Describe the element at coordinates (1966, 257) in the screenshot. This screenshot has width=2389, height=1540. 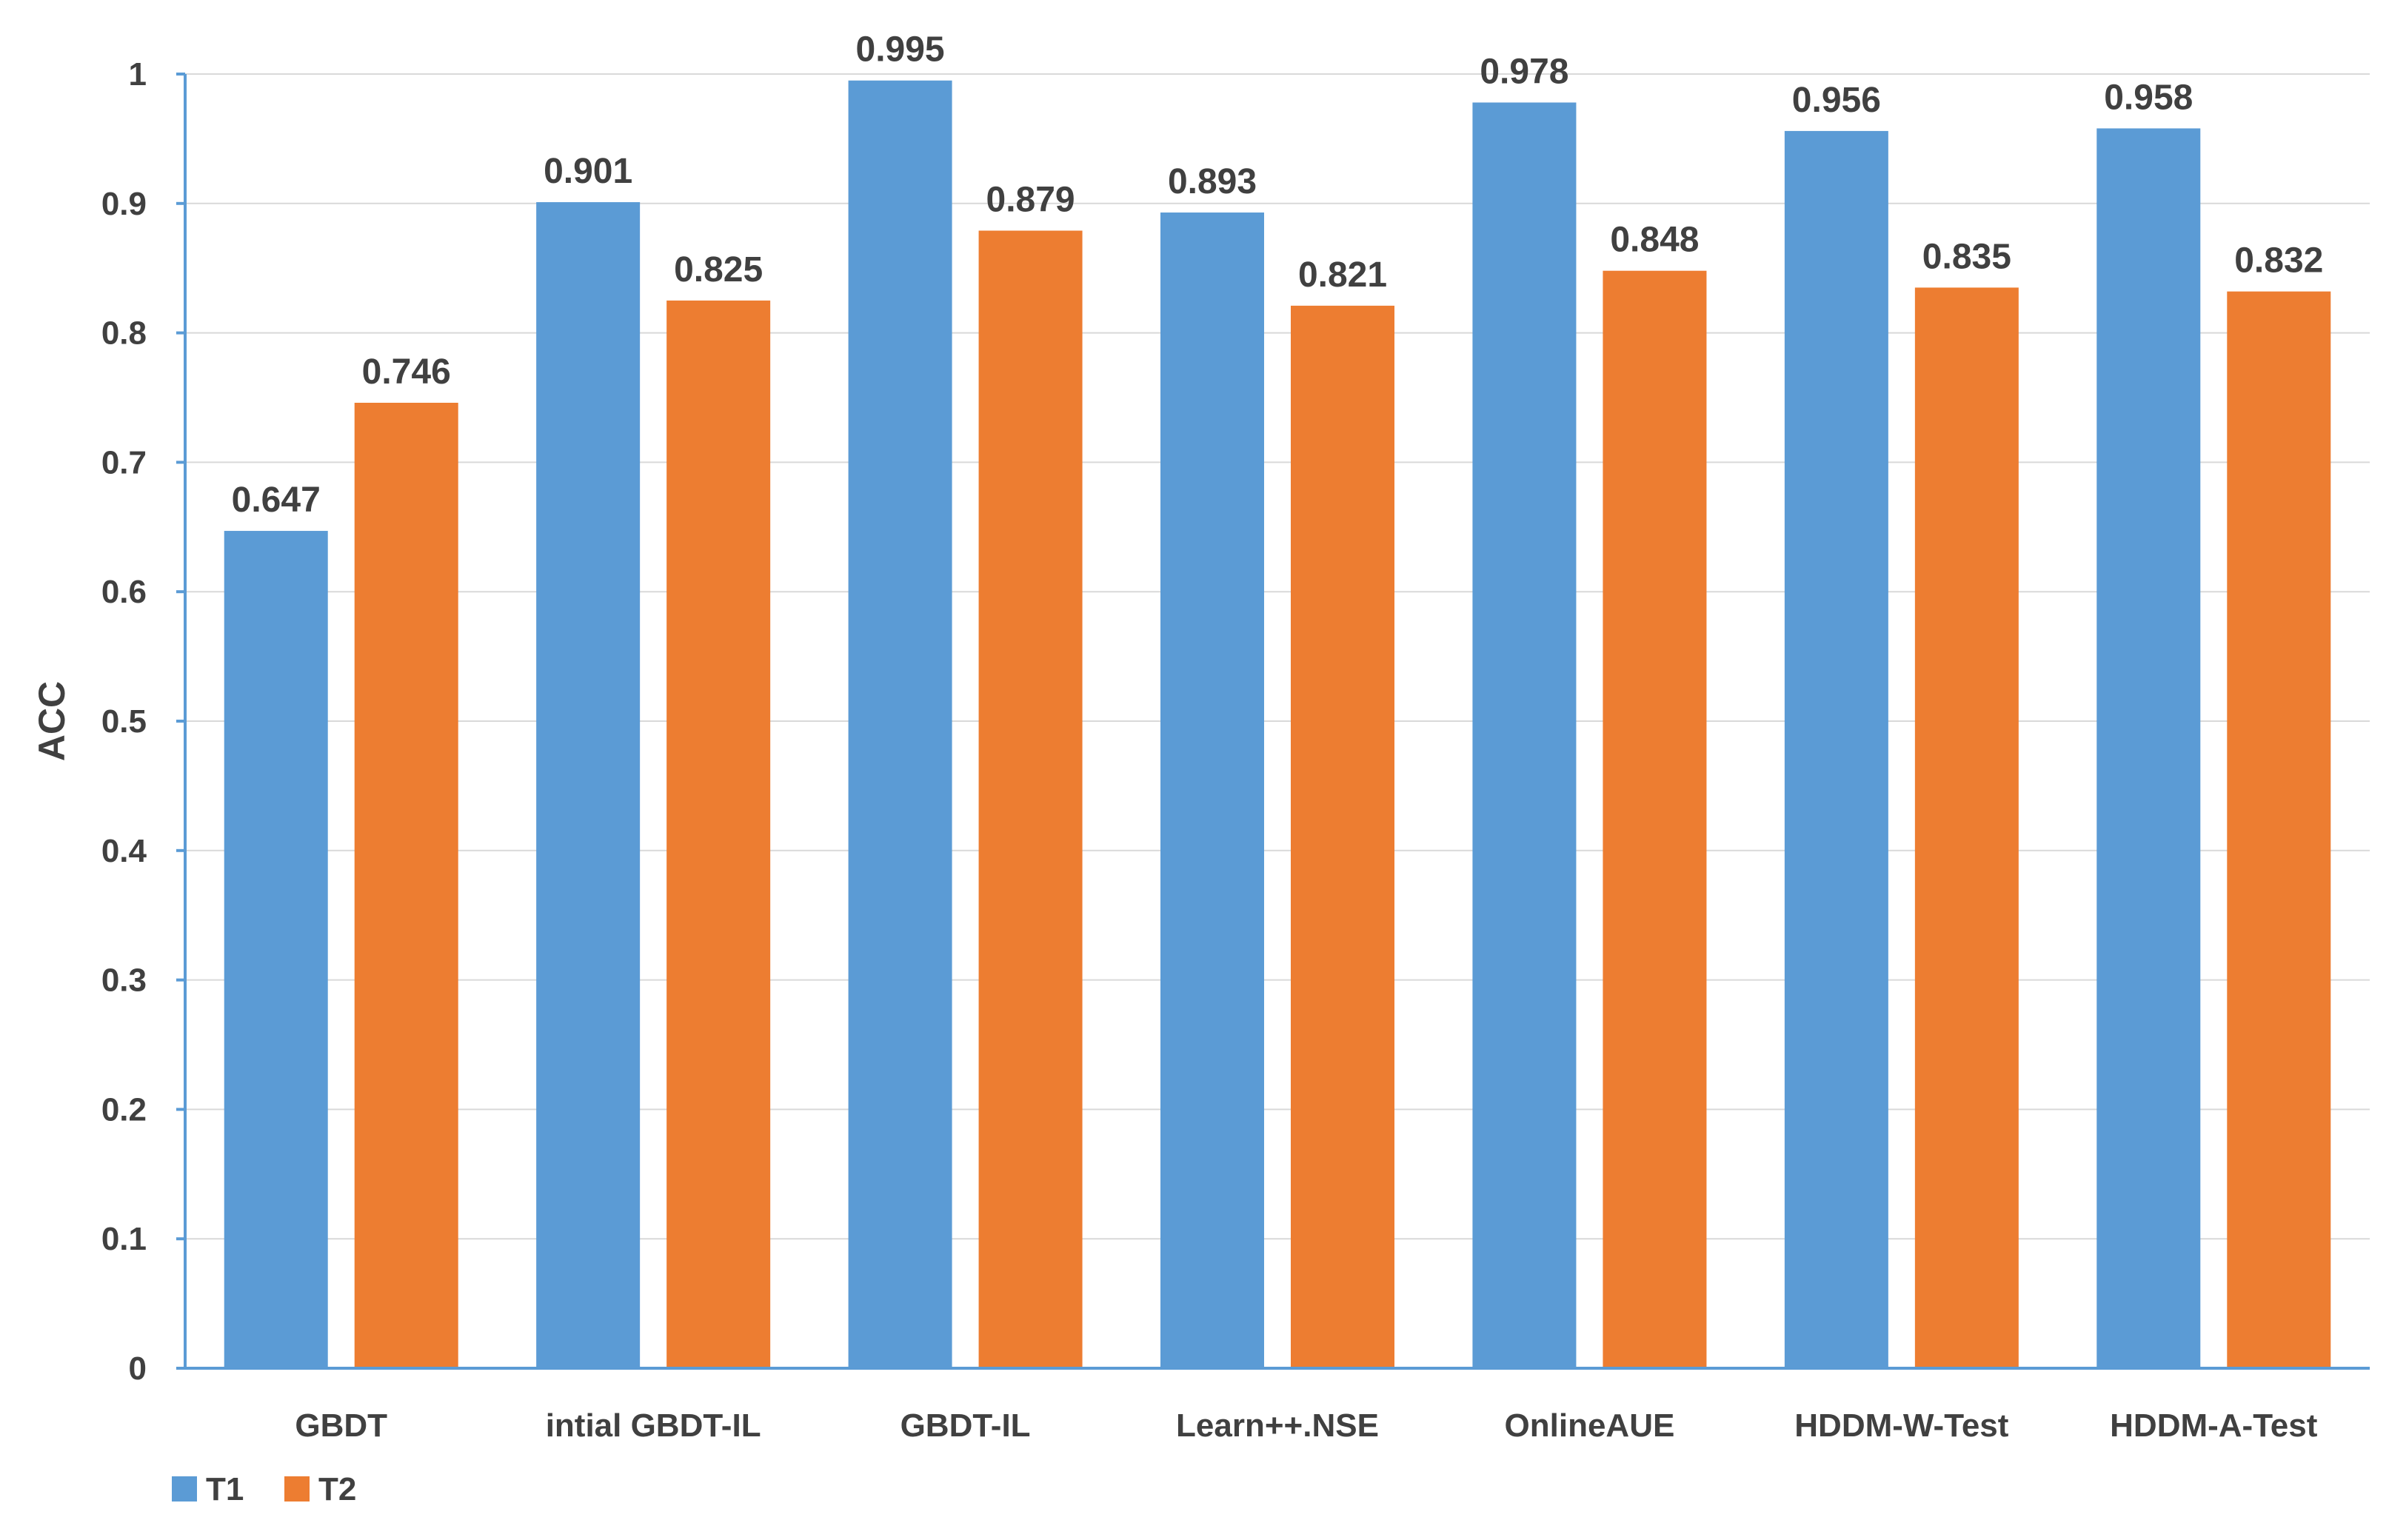
I see `data-label: 0.835` at that location.